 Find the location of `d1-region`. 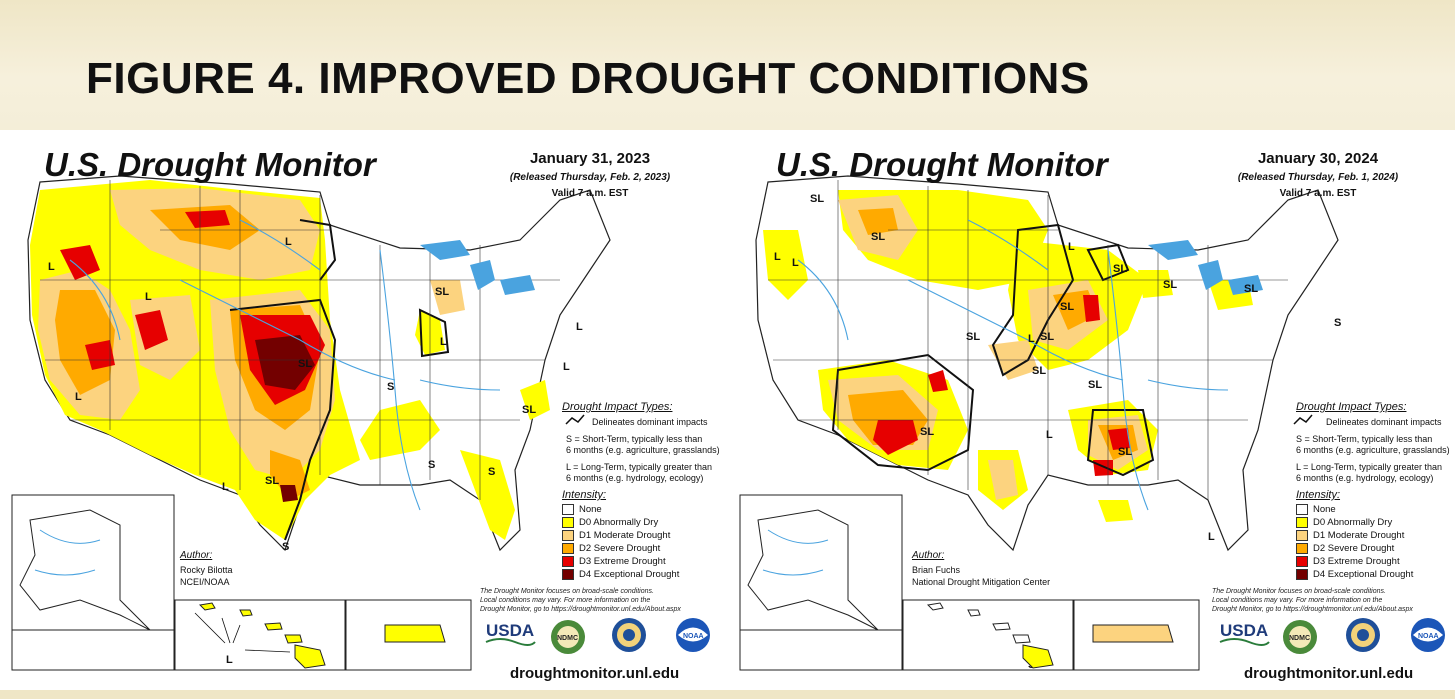

d1-region is located at coordinates (1003, 480).